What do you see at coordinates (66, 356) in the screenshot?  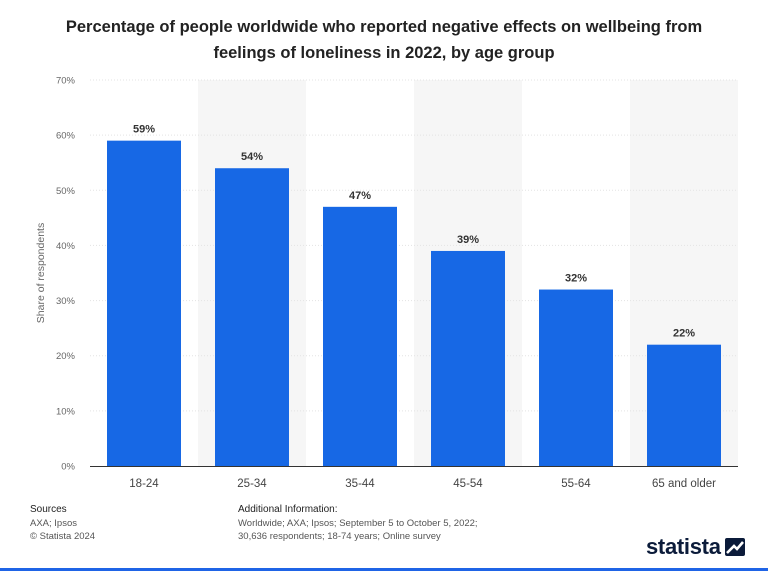 I see `y-tick-label: 20%` at bounding box center [66, 356].